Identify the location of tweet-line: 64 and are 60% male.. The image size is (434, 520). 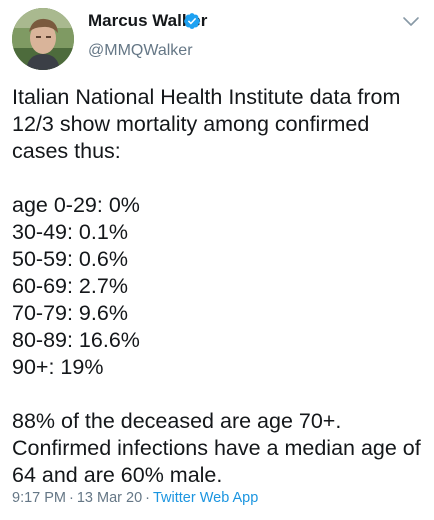
(117, 475).